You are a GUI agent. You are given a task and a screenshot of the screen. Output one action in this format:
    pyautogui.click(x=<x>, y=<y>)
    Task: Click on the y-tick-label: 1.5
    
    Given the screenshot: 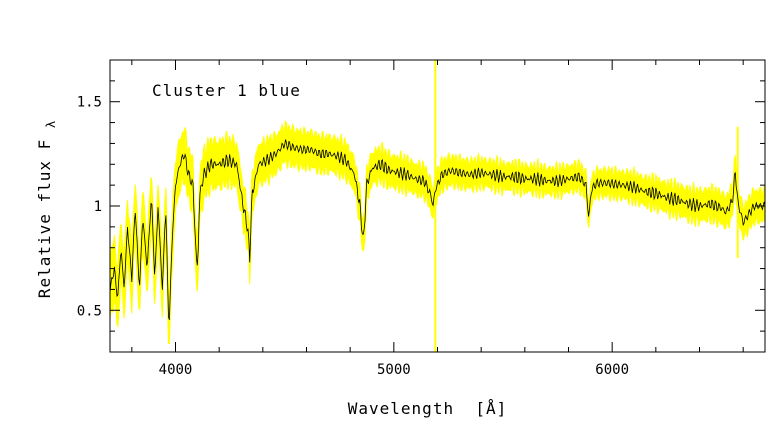 What is the action you would take?
    pyautogui.click(x=89, y=103)
    